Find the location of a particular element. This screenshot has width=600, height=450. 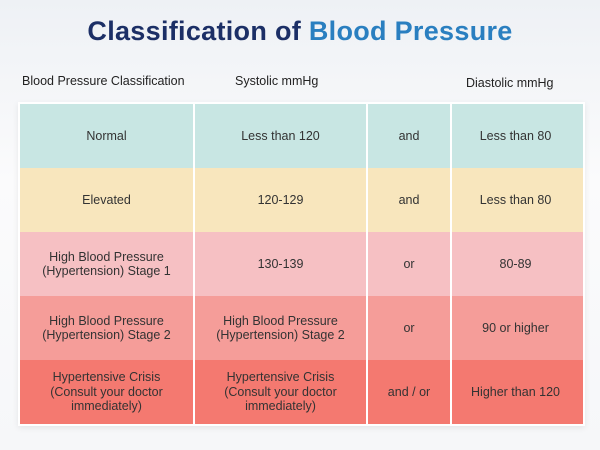

classification-cell: Elevated is located at coordinates (107, 200).